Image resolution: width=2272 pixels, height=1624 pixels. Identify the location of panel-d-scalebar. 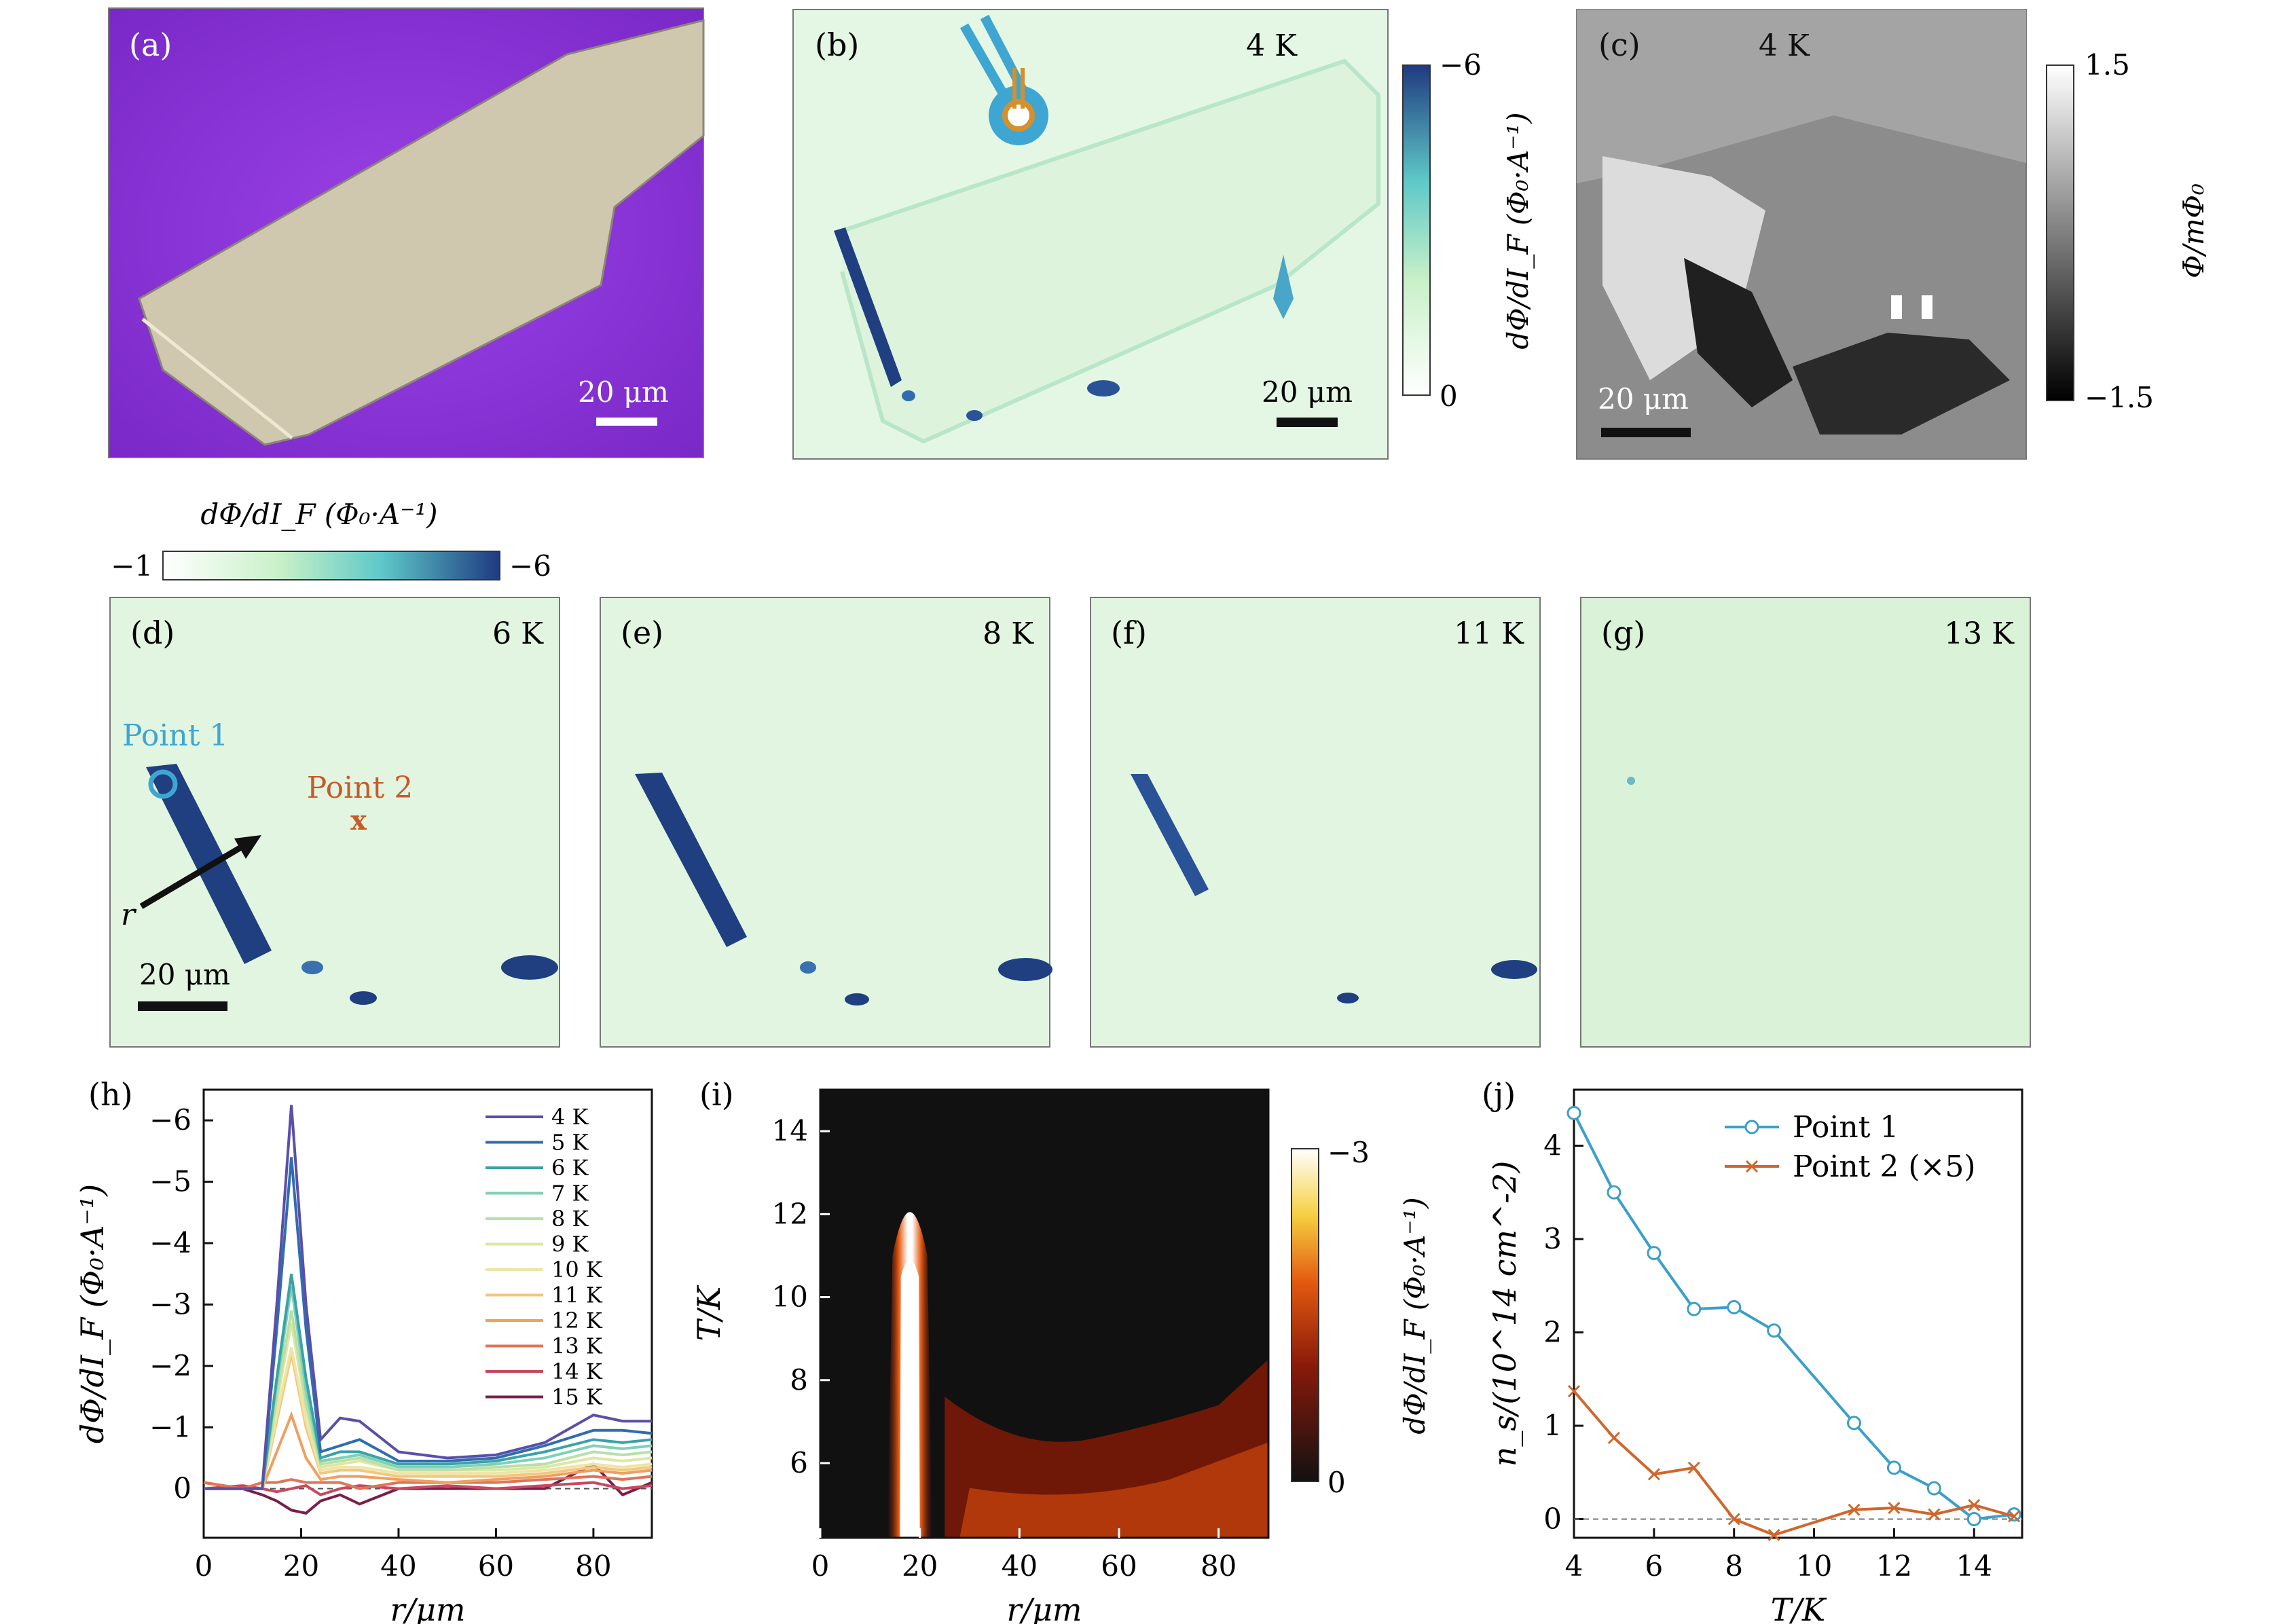
(182, 1006).